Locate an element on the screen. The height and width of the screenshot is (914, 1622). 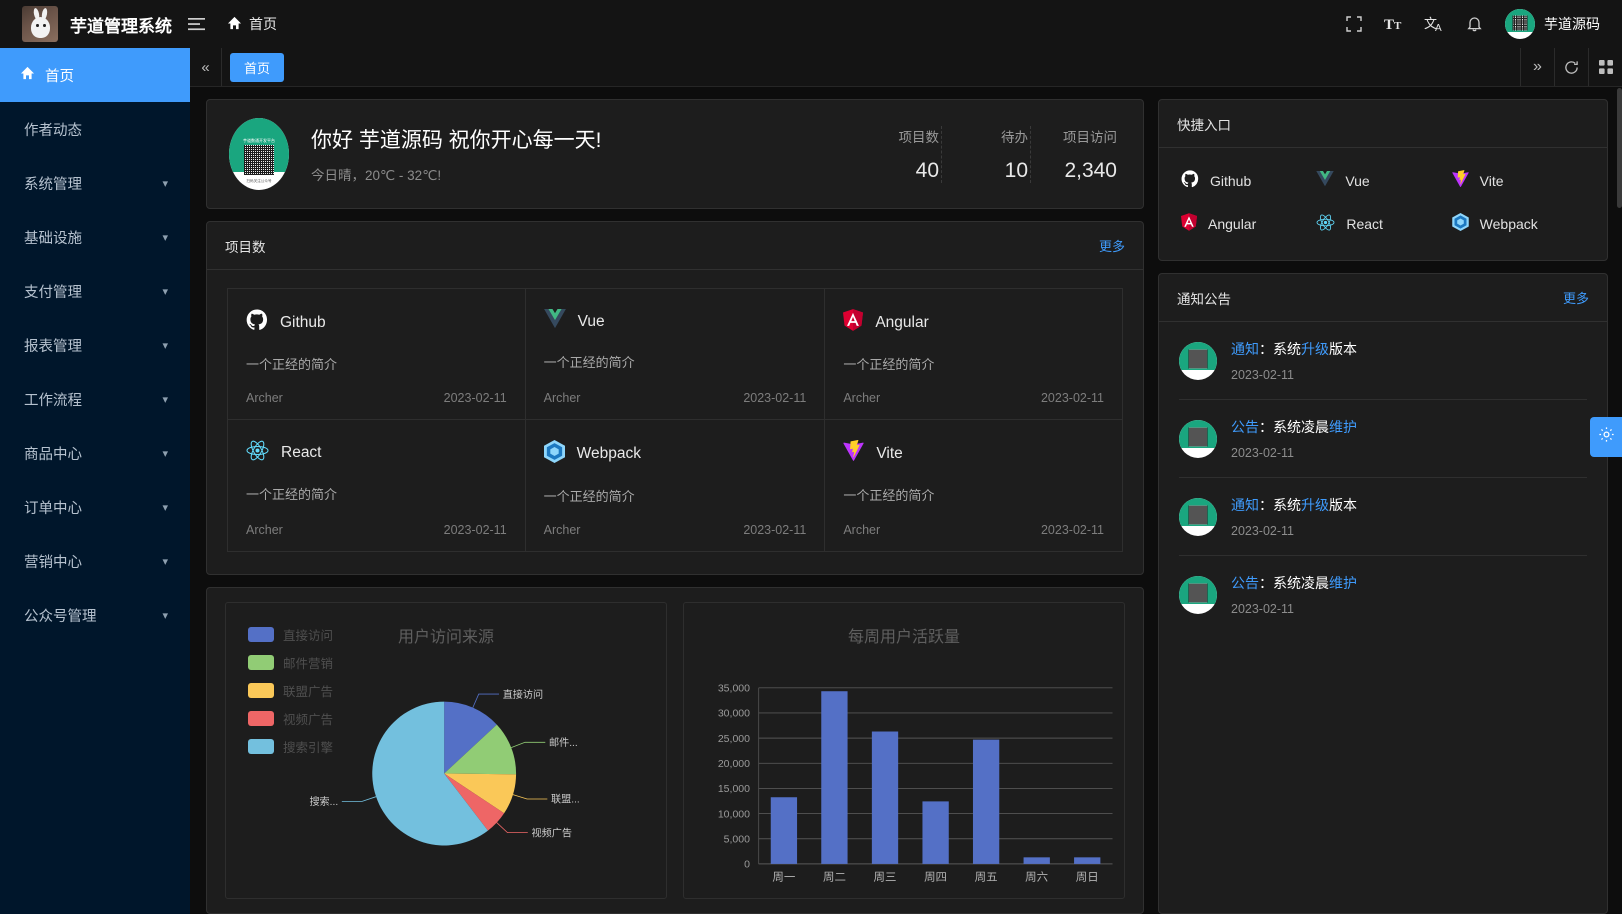
project-card-vue: Vue 一个正经的简介 Archer 2023-02-11 is located at coordinates (675, 353).